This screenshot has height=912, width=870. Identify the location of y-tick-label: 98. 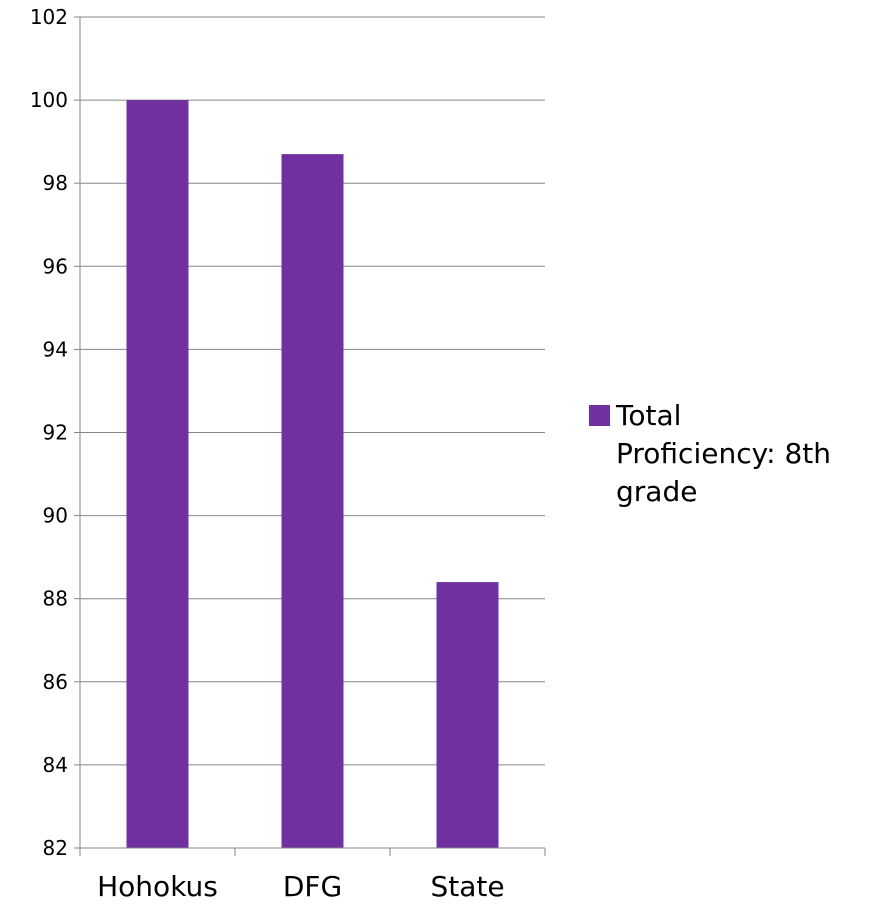
(55, 183).